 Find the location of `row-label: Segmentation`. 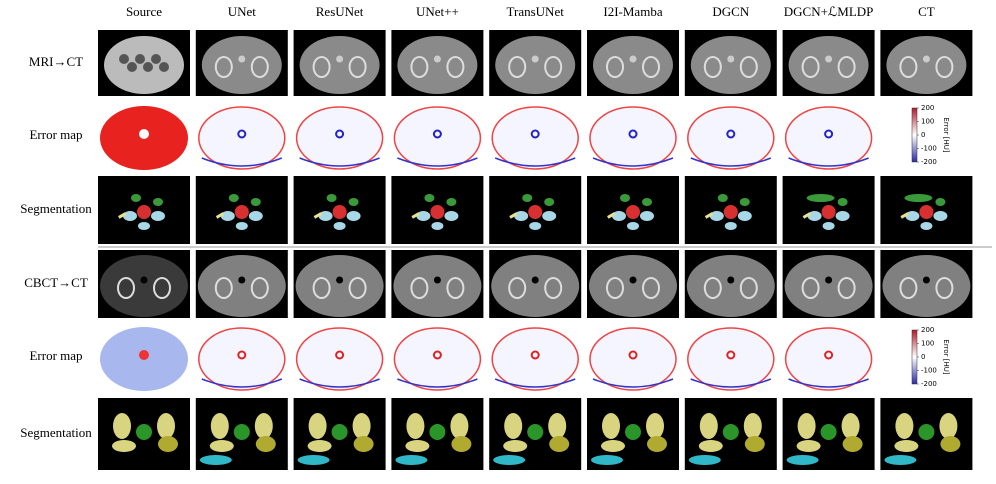

row-label: Segmentation is located at coordinates (56, 432).